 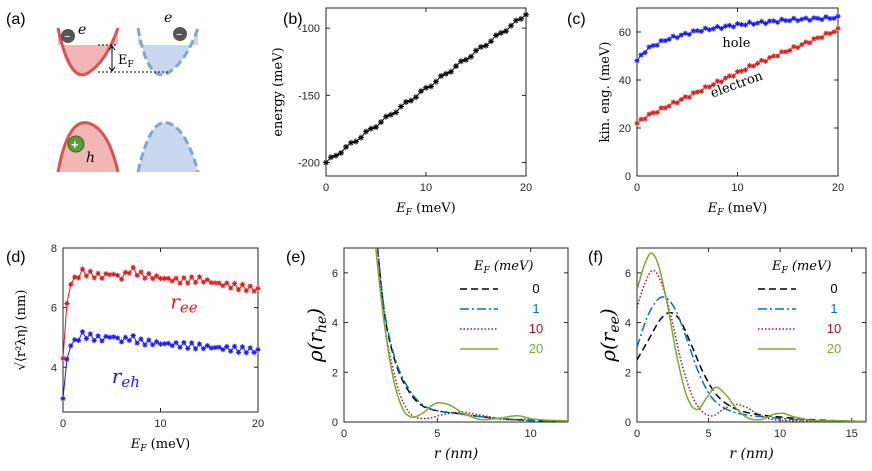 What do you see at coordinates (526, 188) in the screenshot?
I see `chart-b-xtick-label: 20` at bounding box center [526, 188].